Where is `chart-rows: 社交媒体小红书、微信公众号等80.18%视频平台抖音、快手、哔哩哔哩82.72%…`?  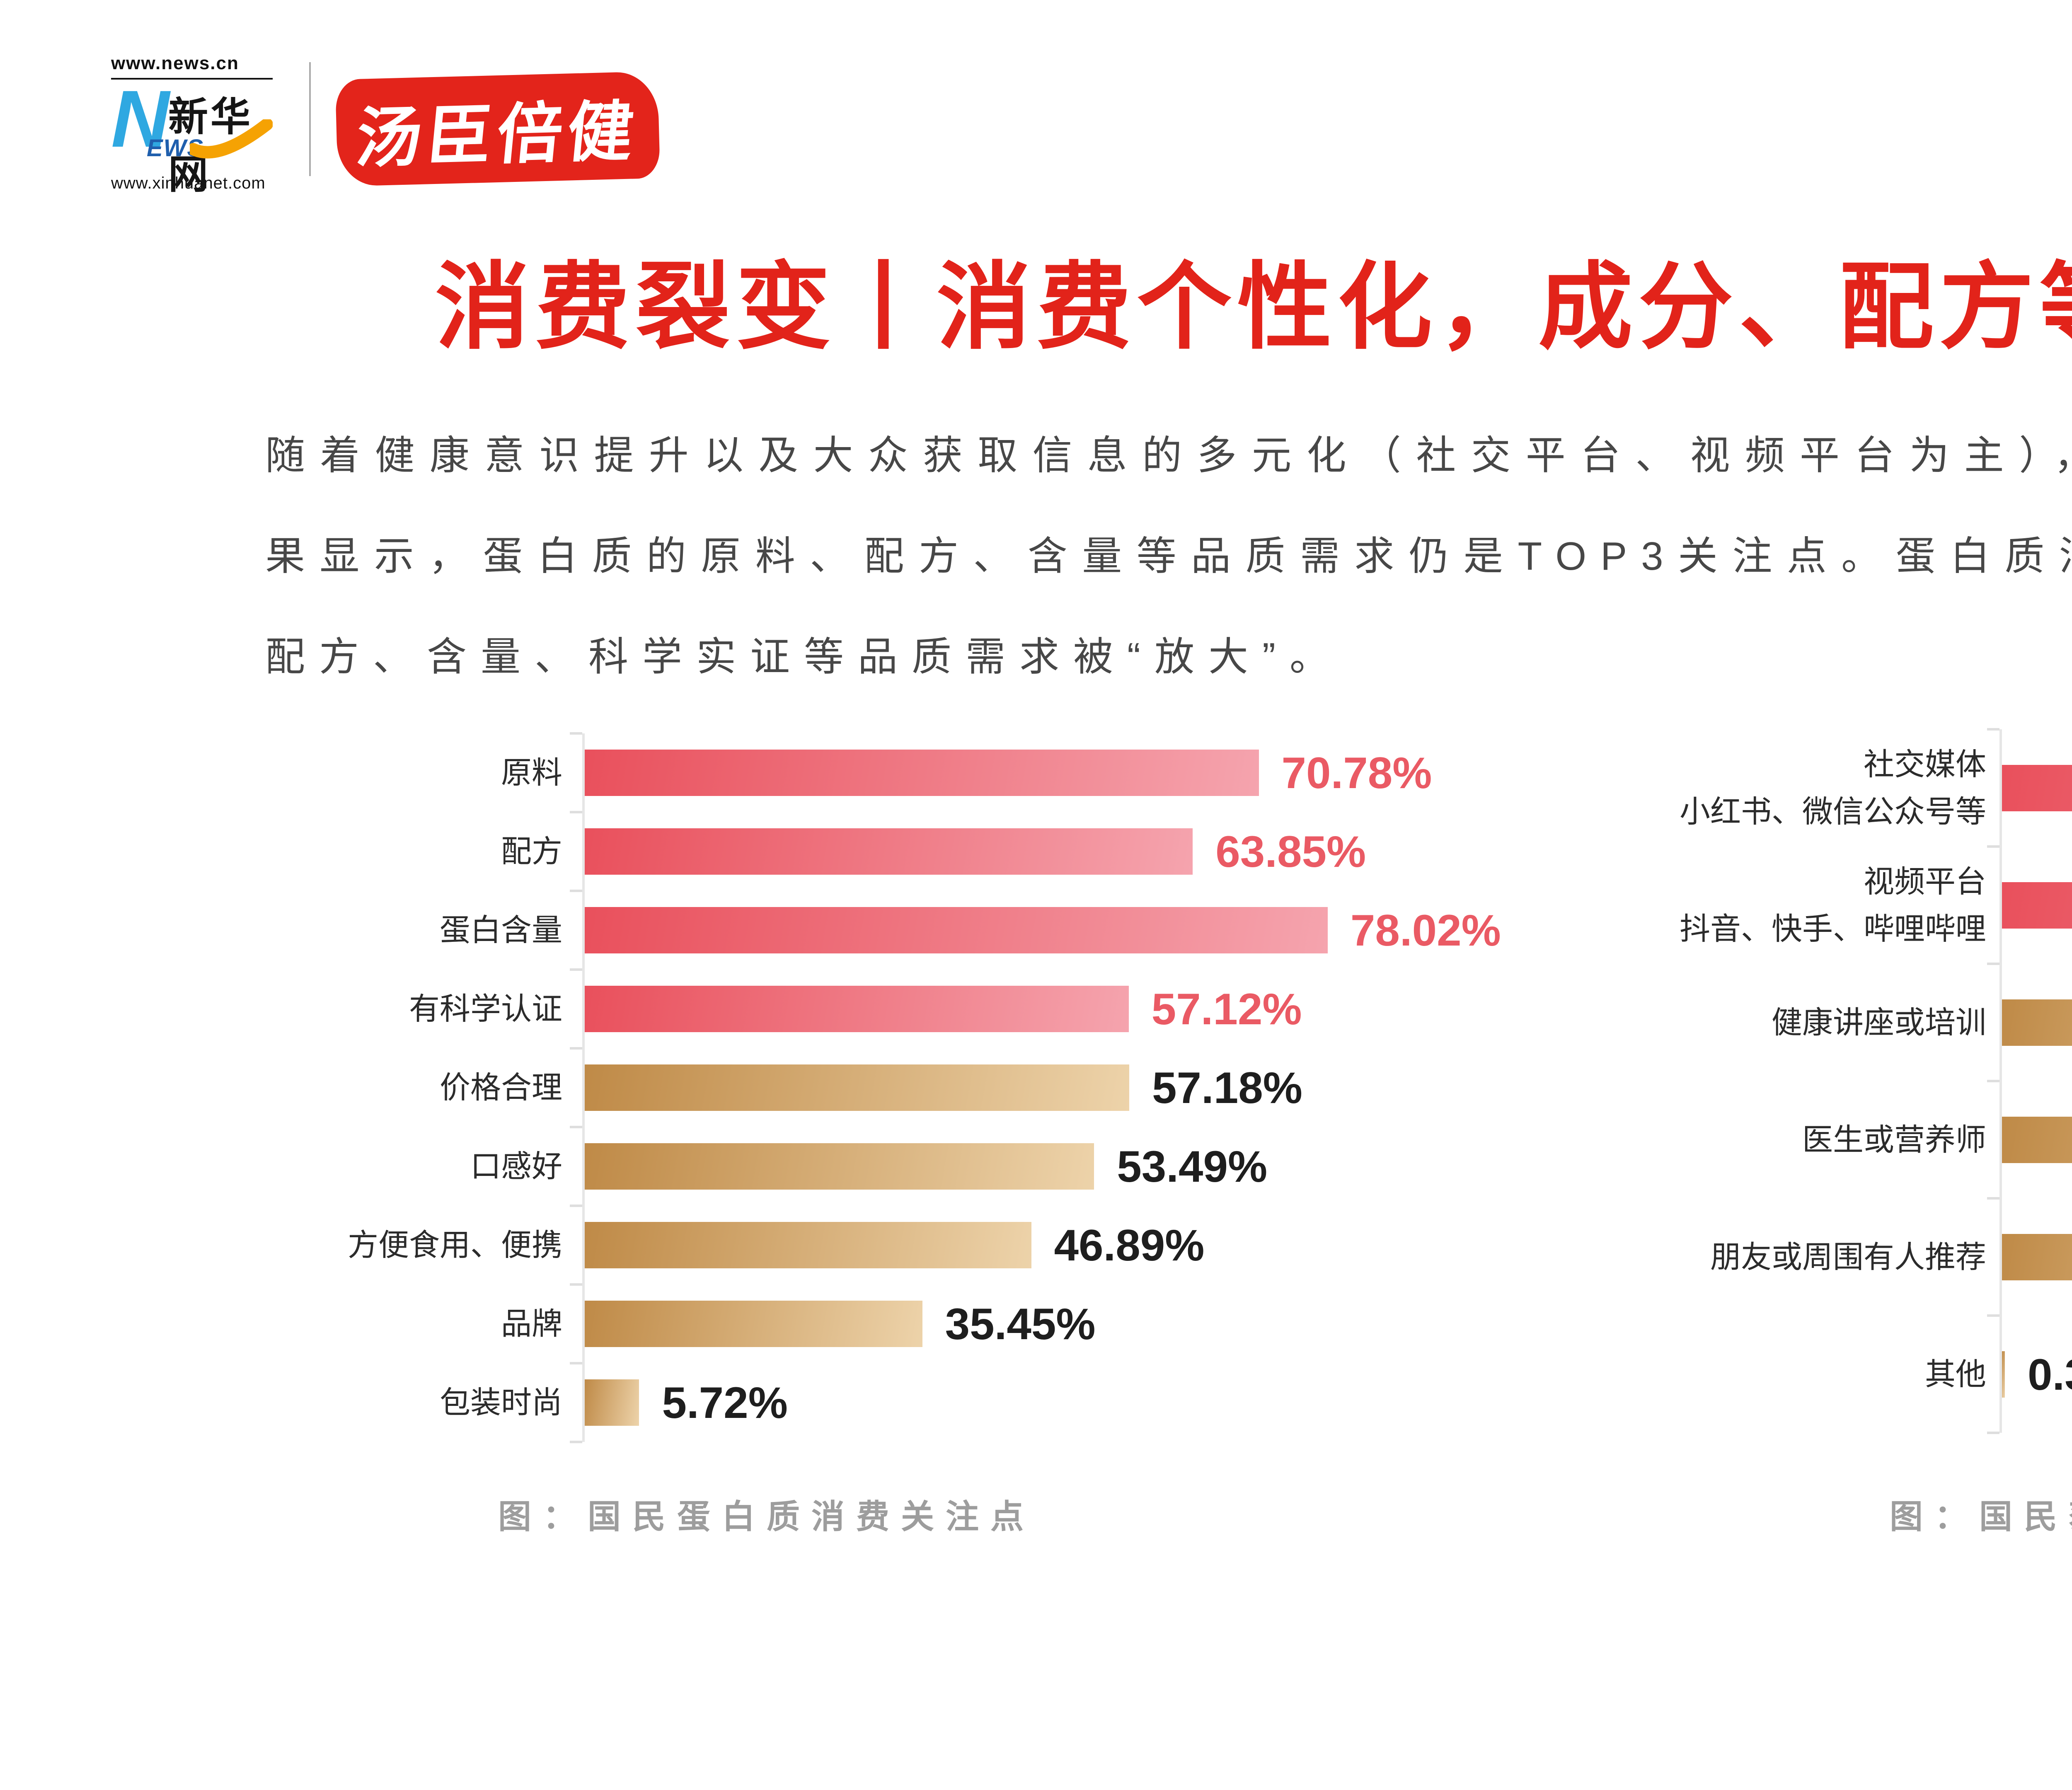 chart-rows: 社交媒体小红书、微信公众号等80.18%视频平台抖音、快手、哔哩哔哩82.72%… is located at coordinates (1836, 1081).